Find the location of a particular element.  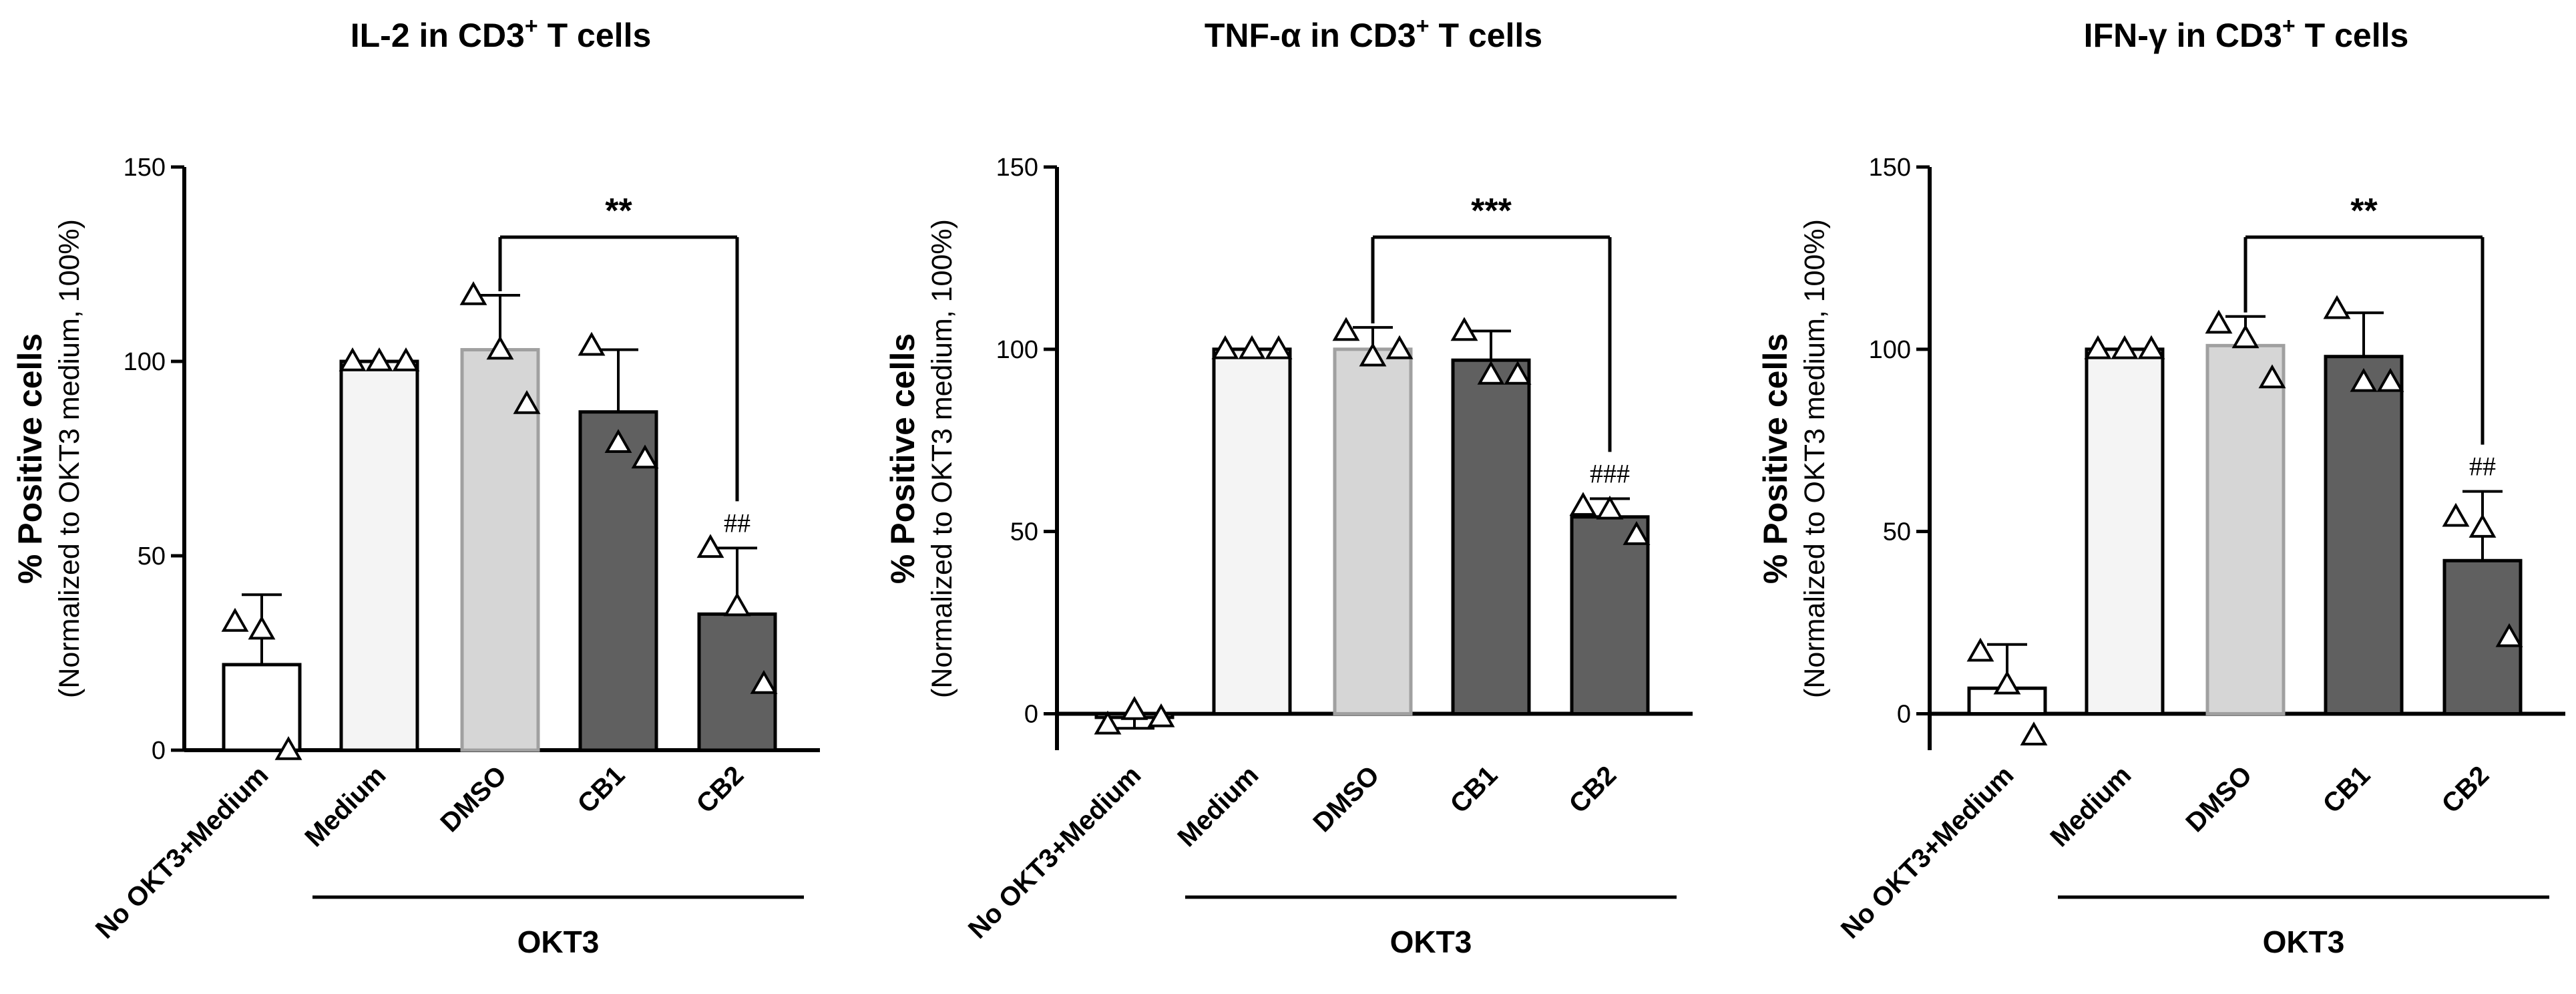

chart-title-main: TNF-α in CD3 is located at coordinates (1310, 35).